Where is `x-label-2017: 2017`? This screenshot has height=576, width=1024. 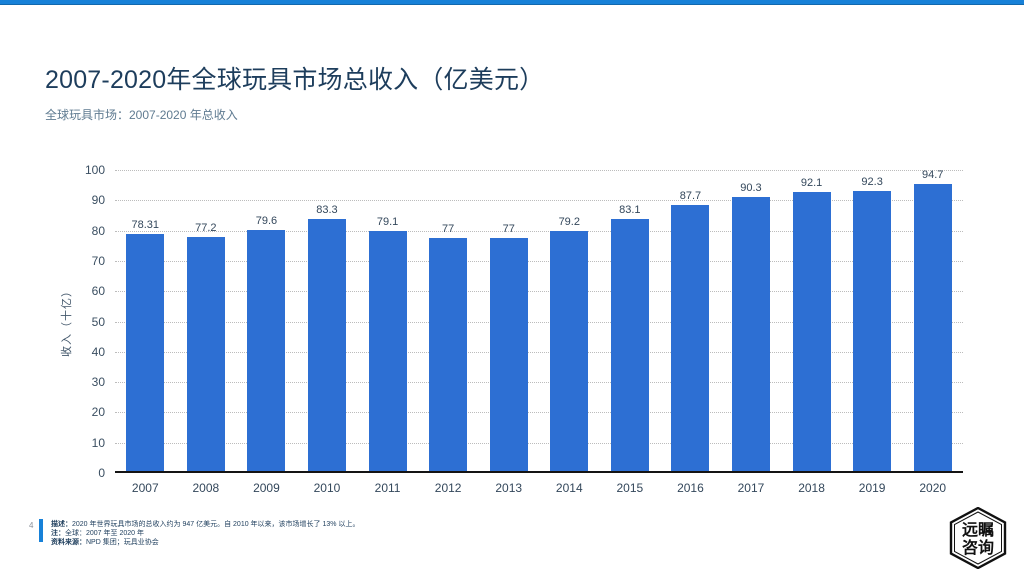 x-label-2017: 2017 is located at coordinates (751, 488).